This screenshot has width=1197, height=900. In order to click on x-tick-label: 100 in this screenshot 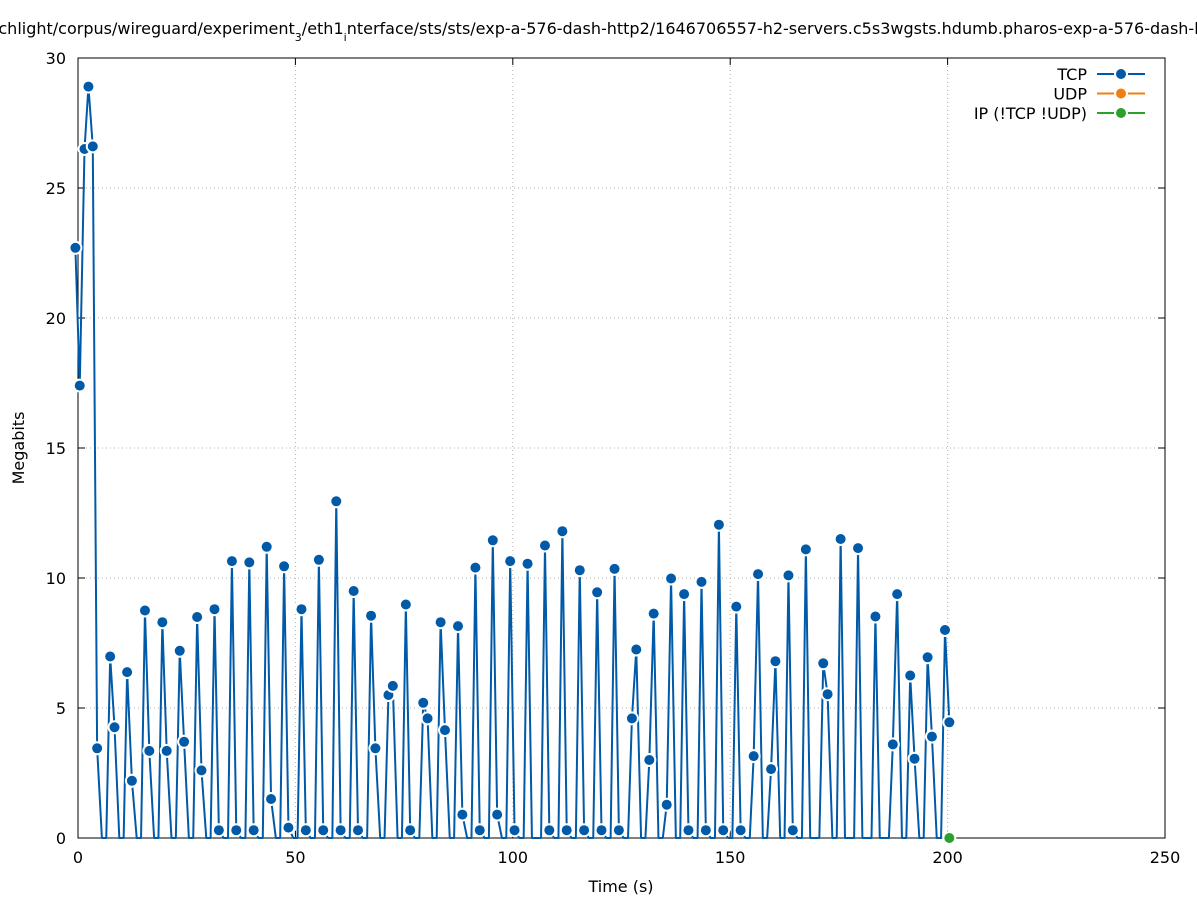, I will do `click(513, 857)`.